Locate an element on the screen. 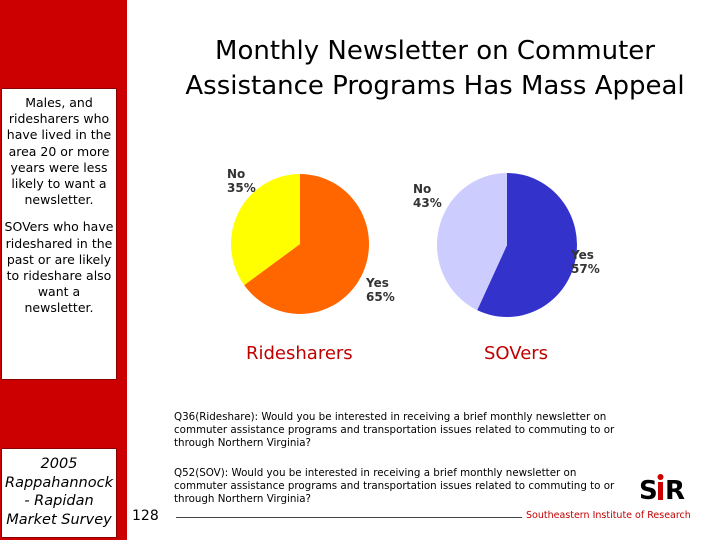 The height and width of the screenshot is (540, 720). organization-name: Southeastern Institute of Research is located at coordinates (608, 515).